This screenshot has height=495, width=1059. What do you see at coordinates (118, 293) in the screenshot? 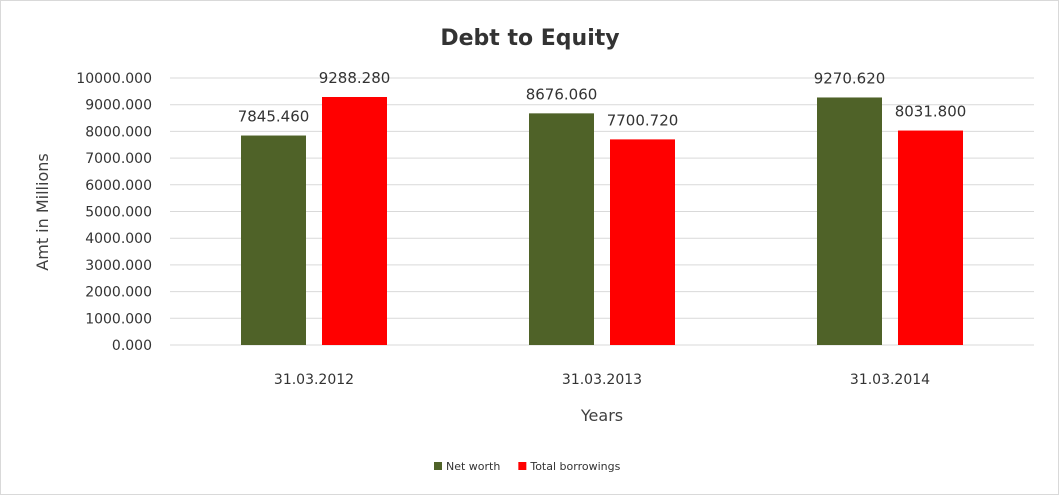
I see `y-tick-label: 2000.000` at bounding box center [118, 293].